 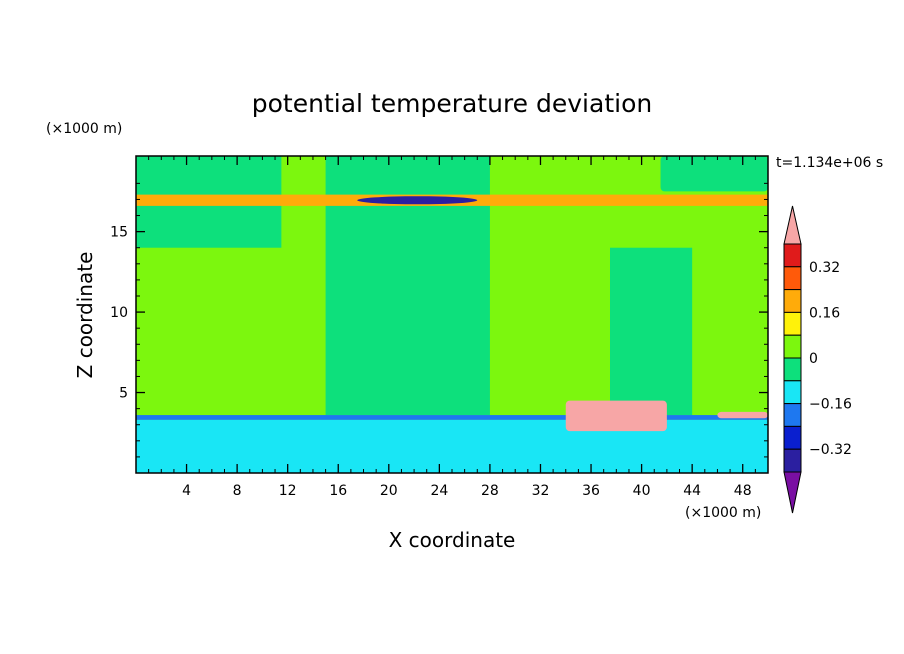 I want to click on x-tick-label: 8, so click(x=237, y=491).